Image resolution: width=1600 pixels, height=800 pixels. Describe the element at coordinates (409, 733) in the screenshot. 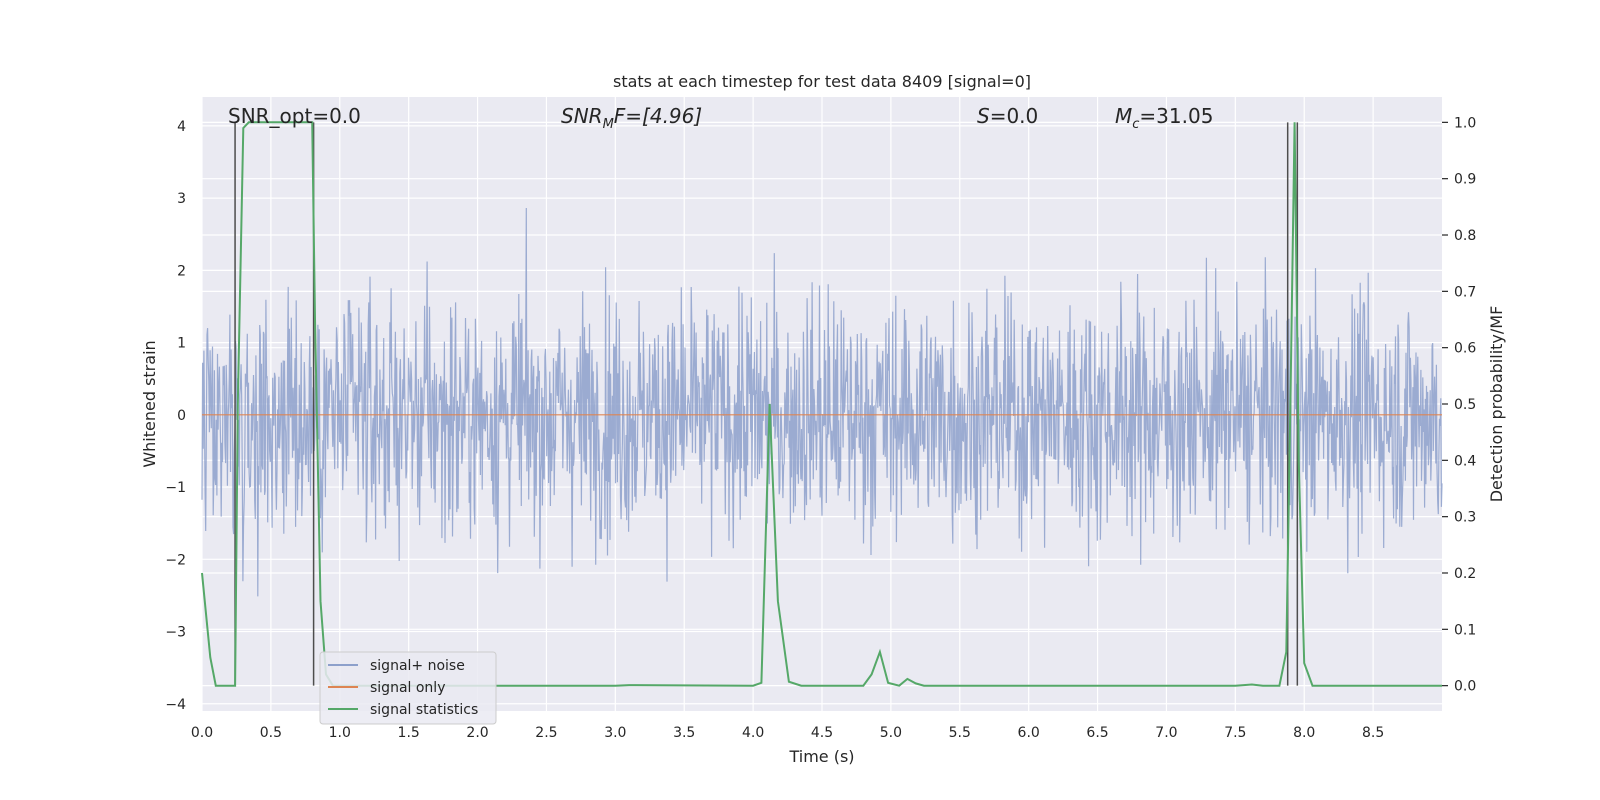

I see `x-tick-label-3: 1.5` at that location.